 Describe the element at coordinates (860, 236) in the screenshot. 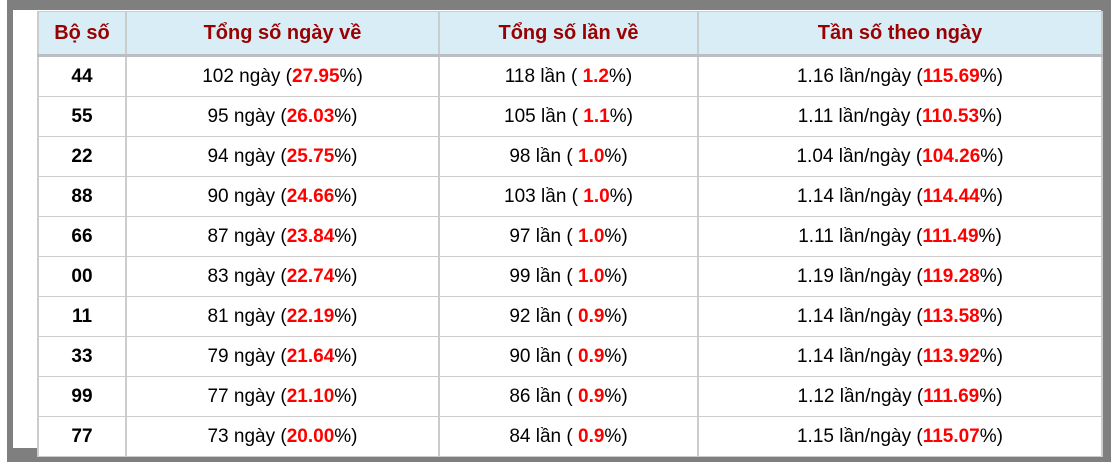

I see `frequency-cell-text: 1.11 lần/ngày (` at that location.